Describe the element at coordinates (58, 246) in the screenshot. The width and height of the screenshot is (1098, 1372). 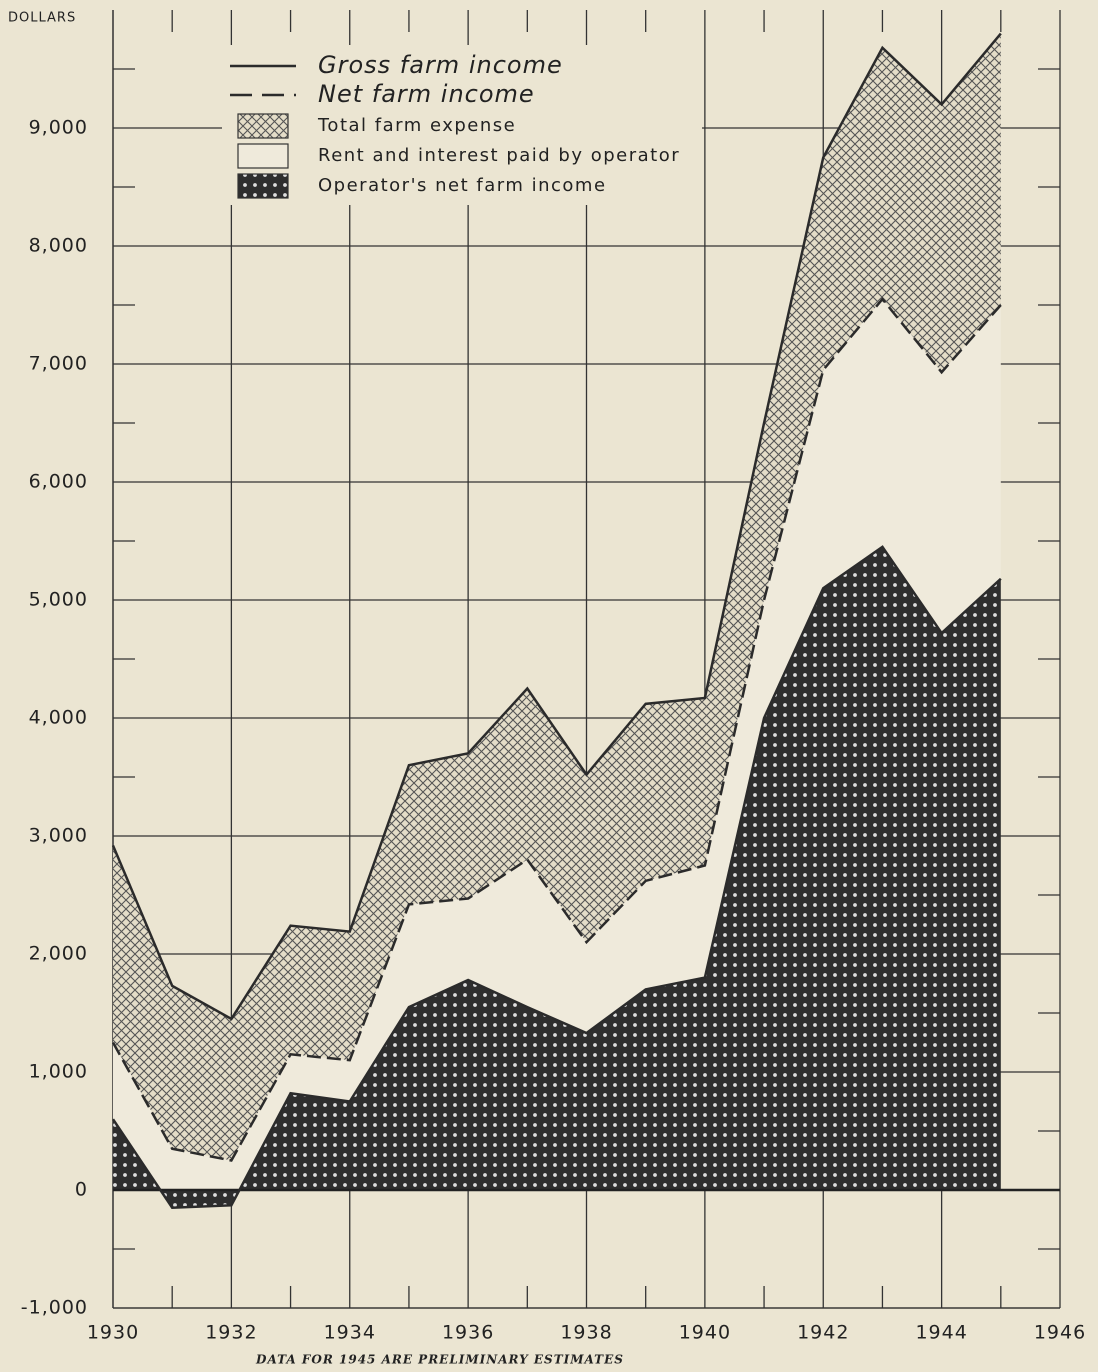
I see `y-tick-label: 8,000` at that location.